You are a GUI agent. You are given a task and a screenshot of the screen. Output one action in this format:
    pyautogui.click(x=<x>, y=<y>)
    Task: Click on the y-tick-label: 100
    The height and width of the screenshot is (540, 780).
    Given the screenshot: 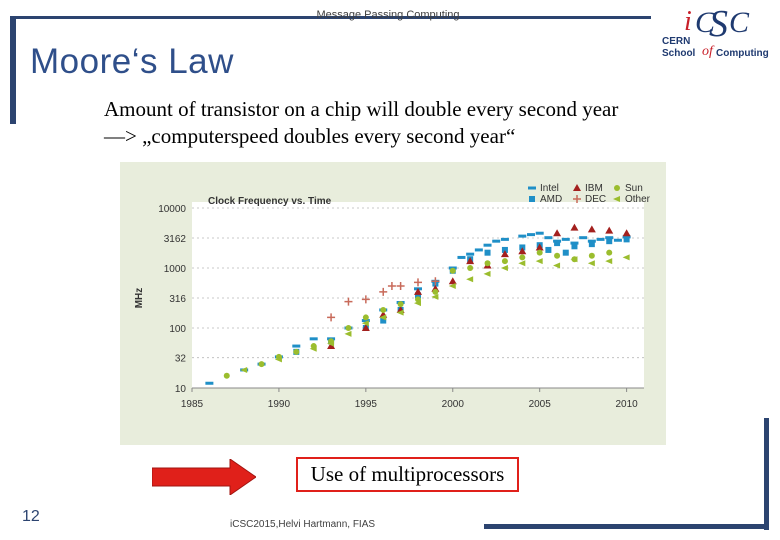 What is the action you would take?
    pyautogui.click(x=177, y=329)
    